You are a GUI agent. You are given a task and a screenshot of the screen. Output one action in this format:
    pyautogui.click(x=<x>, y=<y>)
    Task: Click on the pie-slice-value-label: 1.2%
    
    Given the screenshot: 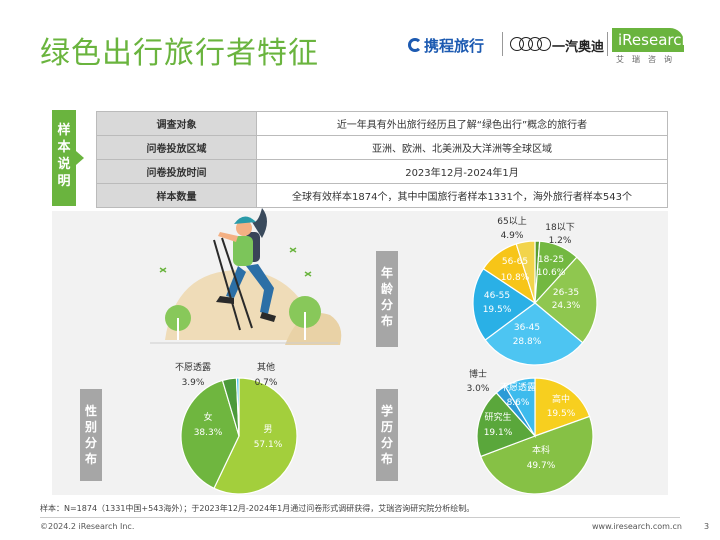 What is the action you would take?
    pyautogui.click(x=560, y=241)
    